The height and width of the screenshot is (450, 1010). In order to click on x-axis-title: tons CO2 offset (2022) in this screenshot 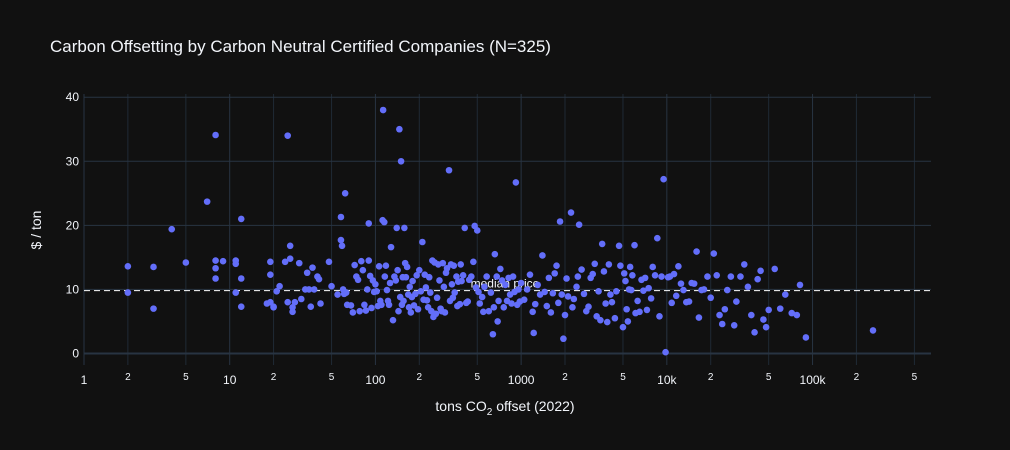, I will do `click(504, 408)`.